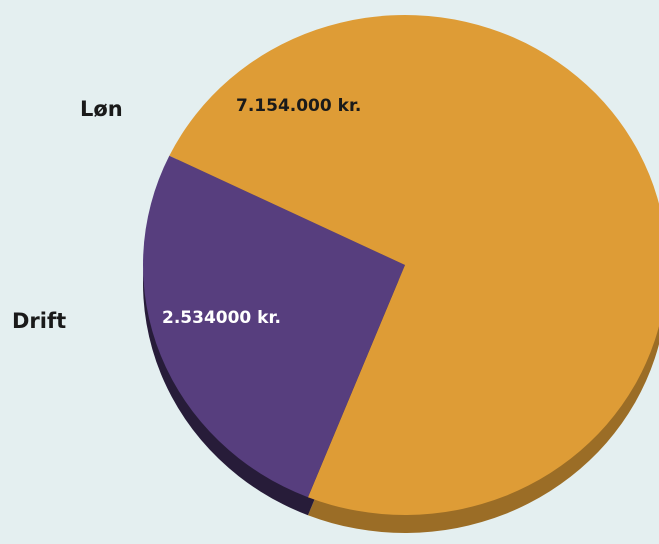  Describe the element at coordinates (39, 321) in the screenshot. I see `category-label: Drift` at that location.